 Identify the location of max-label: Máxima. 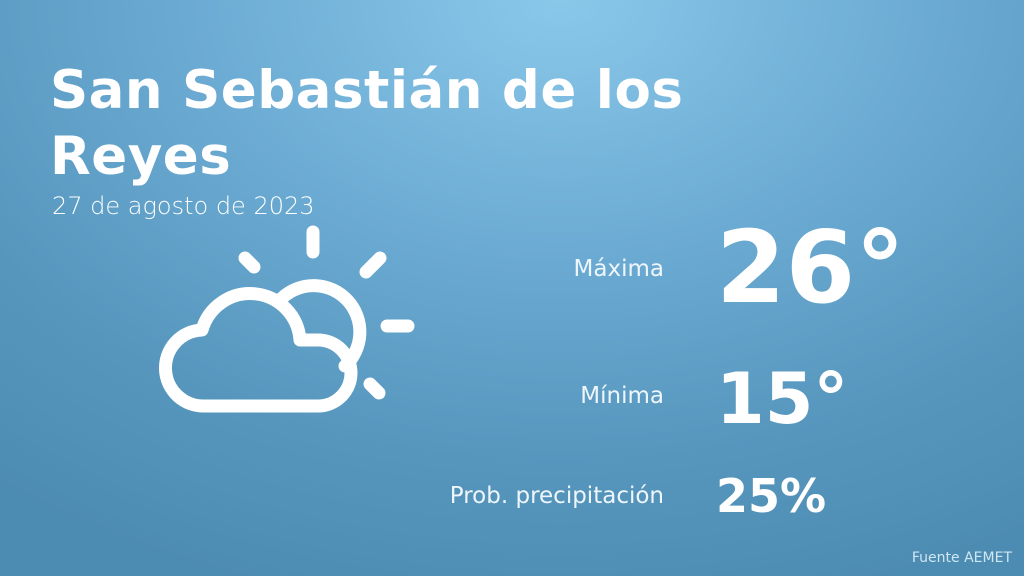
(618, 269).